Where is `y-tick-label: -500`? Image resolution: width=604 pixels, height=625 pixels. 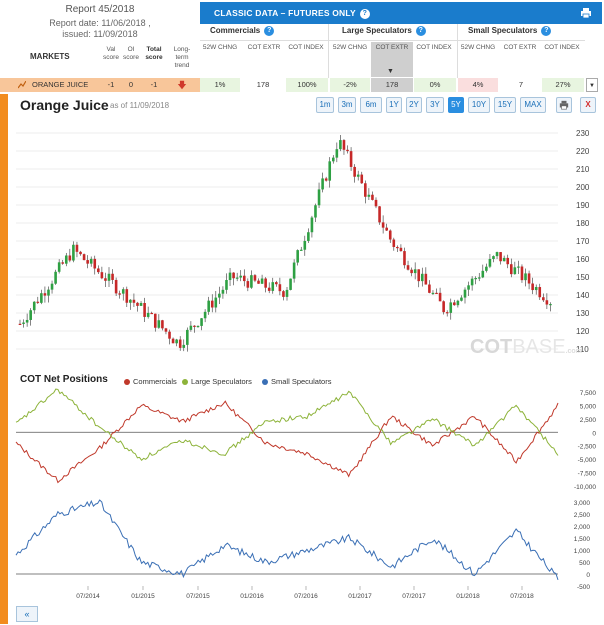
y-tick-label: -500 is located at coordinates (583, 587).